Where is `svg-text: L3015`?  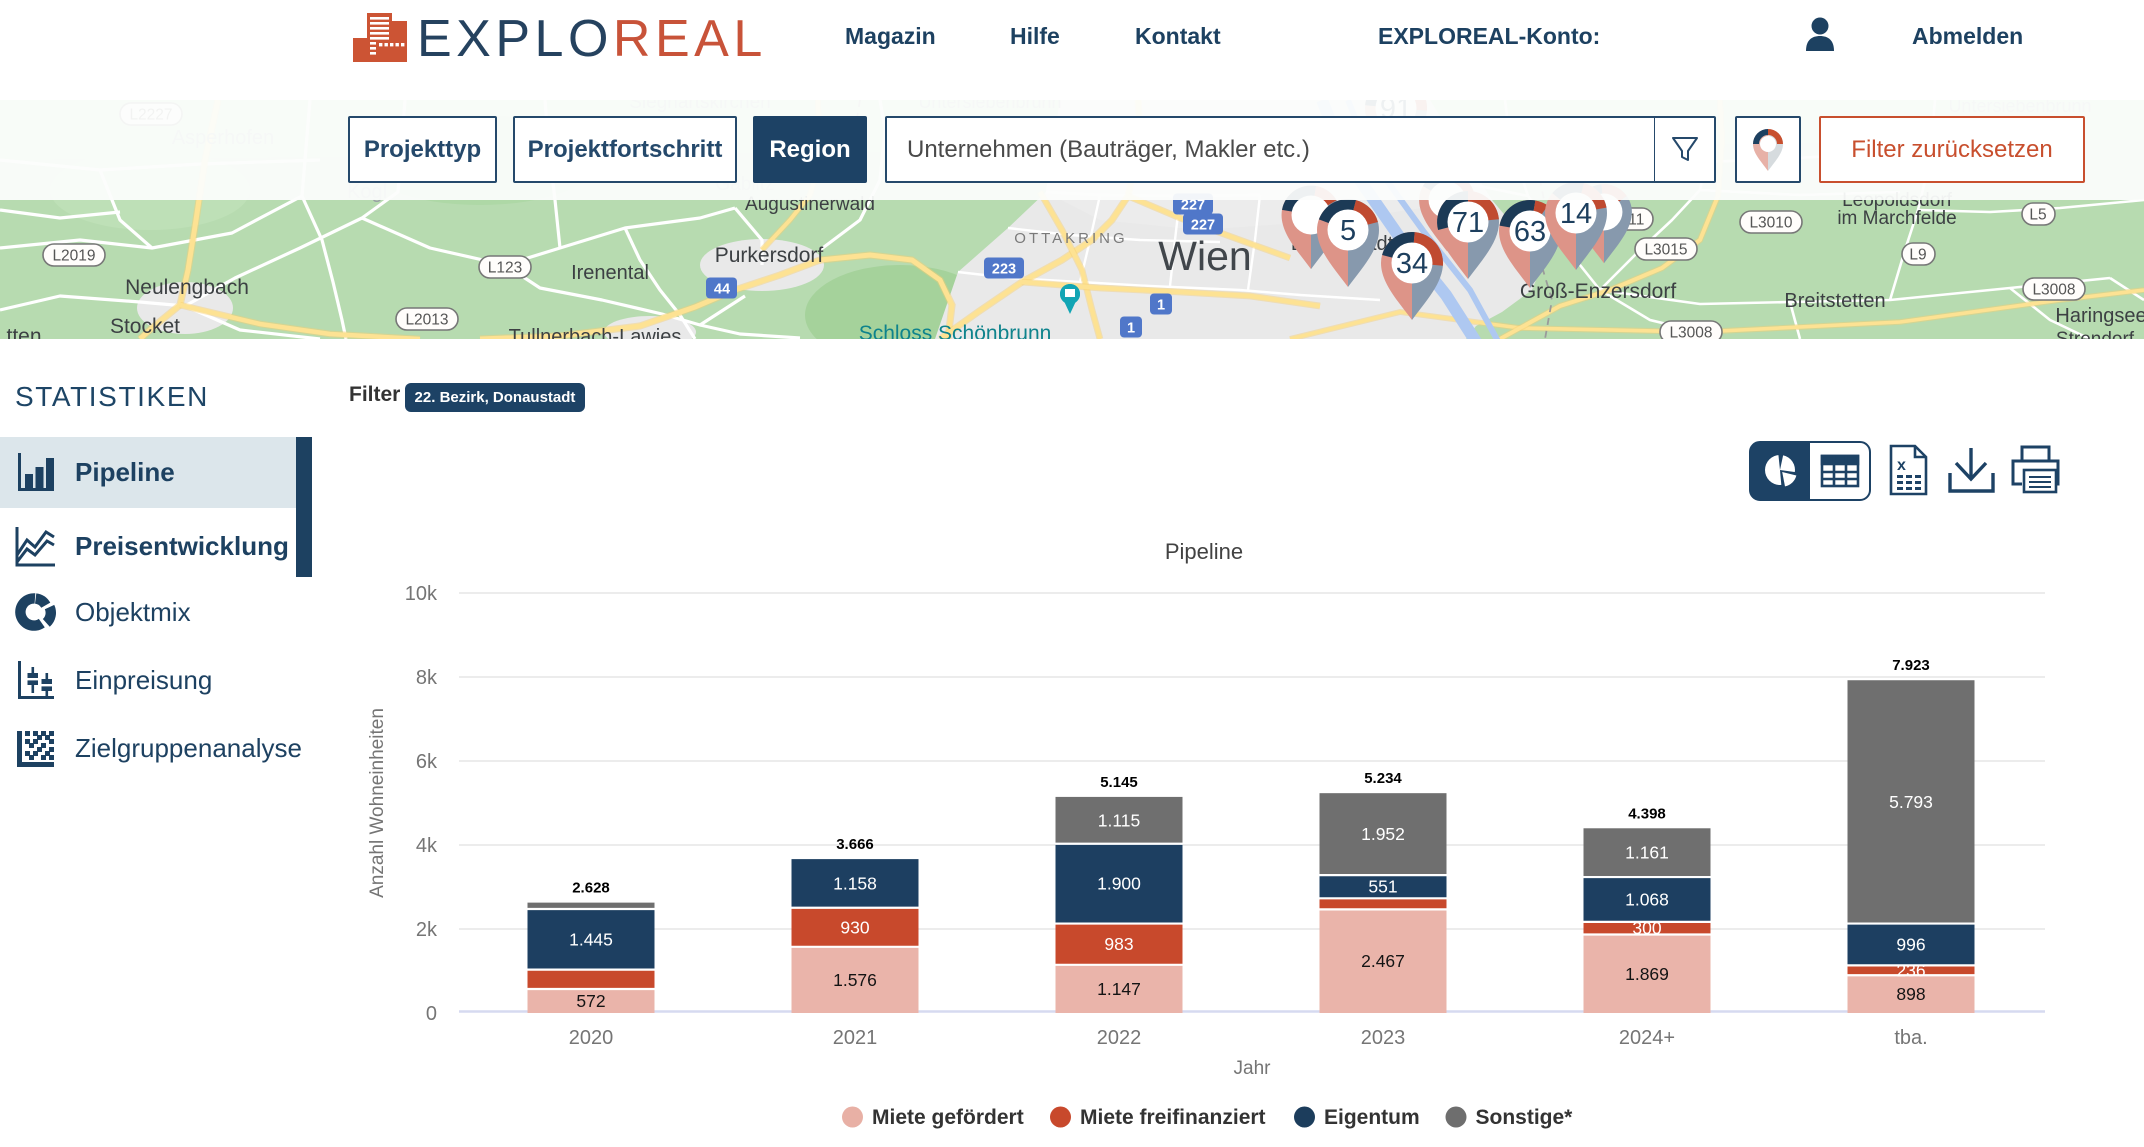 svg-text: L3015 is located at coordinates (1665, 250).